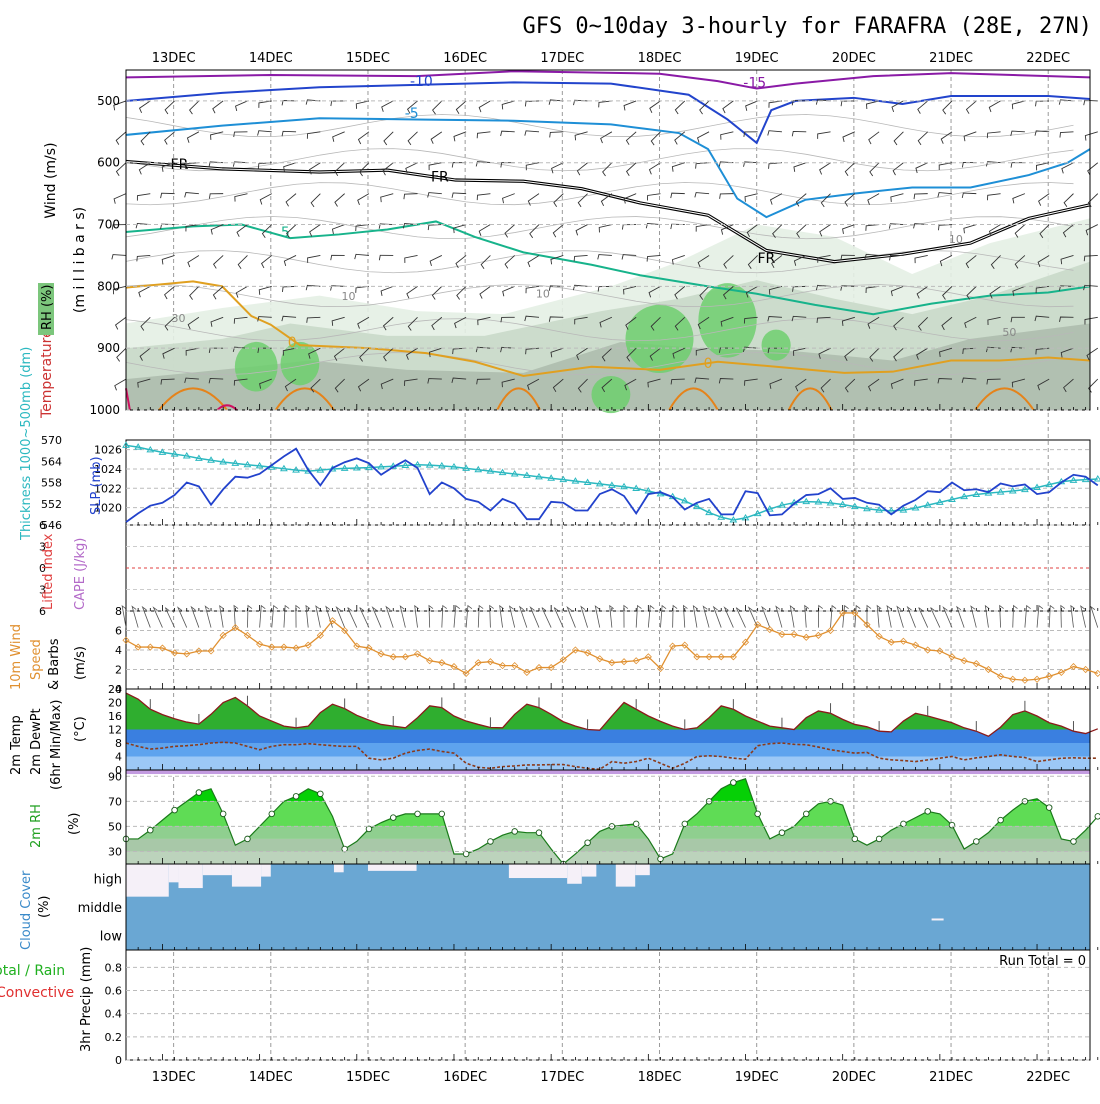 Image resolution: width=1100 pixels, height=1104 pixels. Describe the element at coordinates (114, 967) in the screenshot. I see `precip-tick-label: 0.8` at that location.